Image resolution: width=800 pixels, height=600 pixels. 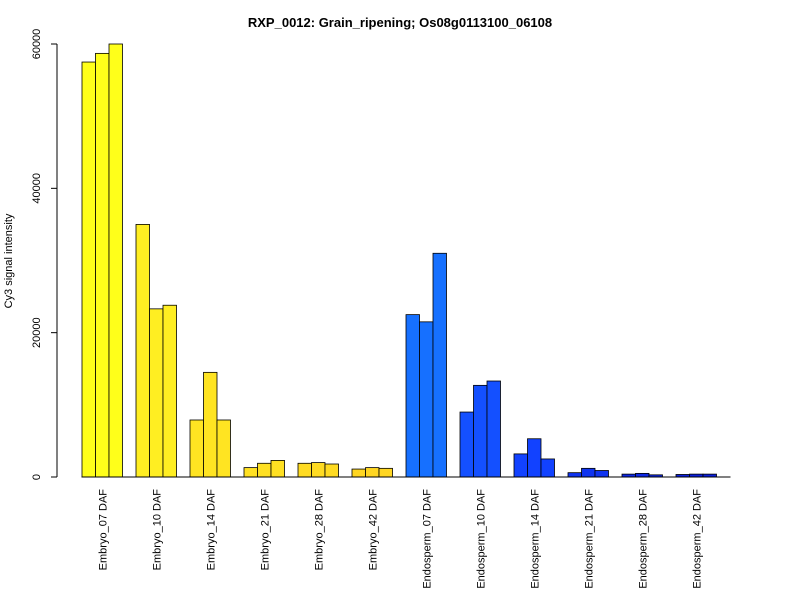 I want to click on x-tick-label: Endosperm_14 DAF, so click(x=535, y=539).